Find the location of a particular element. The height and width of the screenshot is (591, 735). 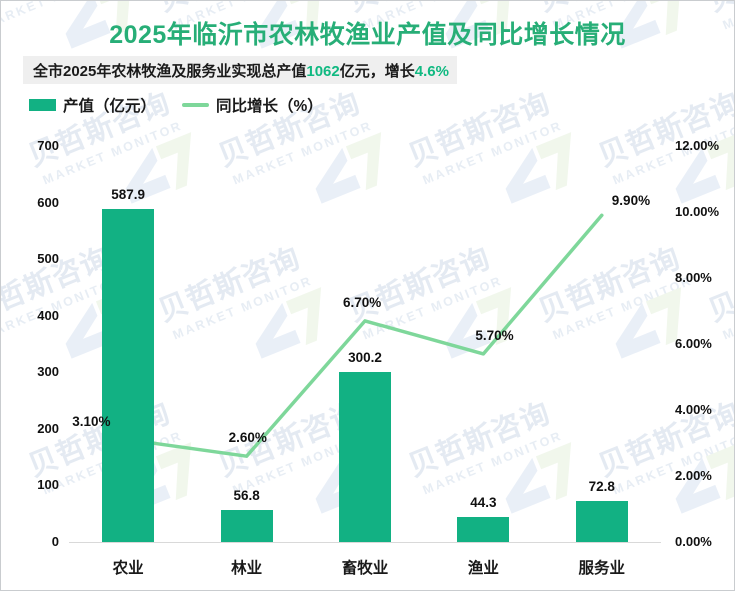

y-axis-left-tick-label: 700 is located at coordinates (48, 145).